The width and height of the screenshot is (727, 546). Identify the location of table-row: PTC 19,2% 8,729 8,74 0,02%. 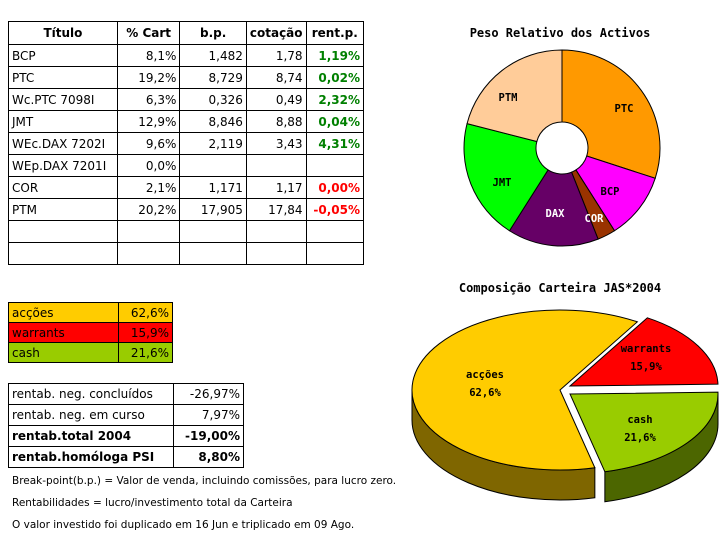
(186, 77).